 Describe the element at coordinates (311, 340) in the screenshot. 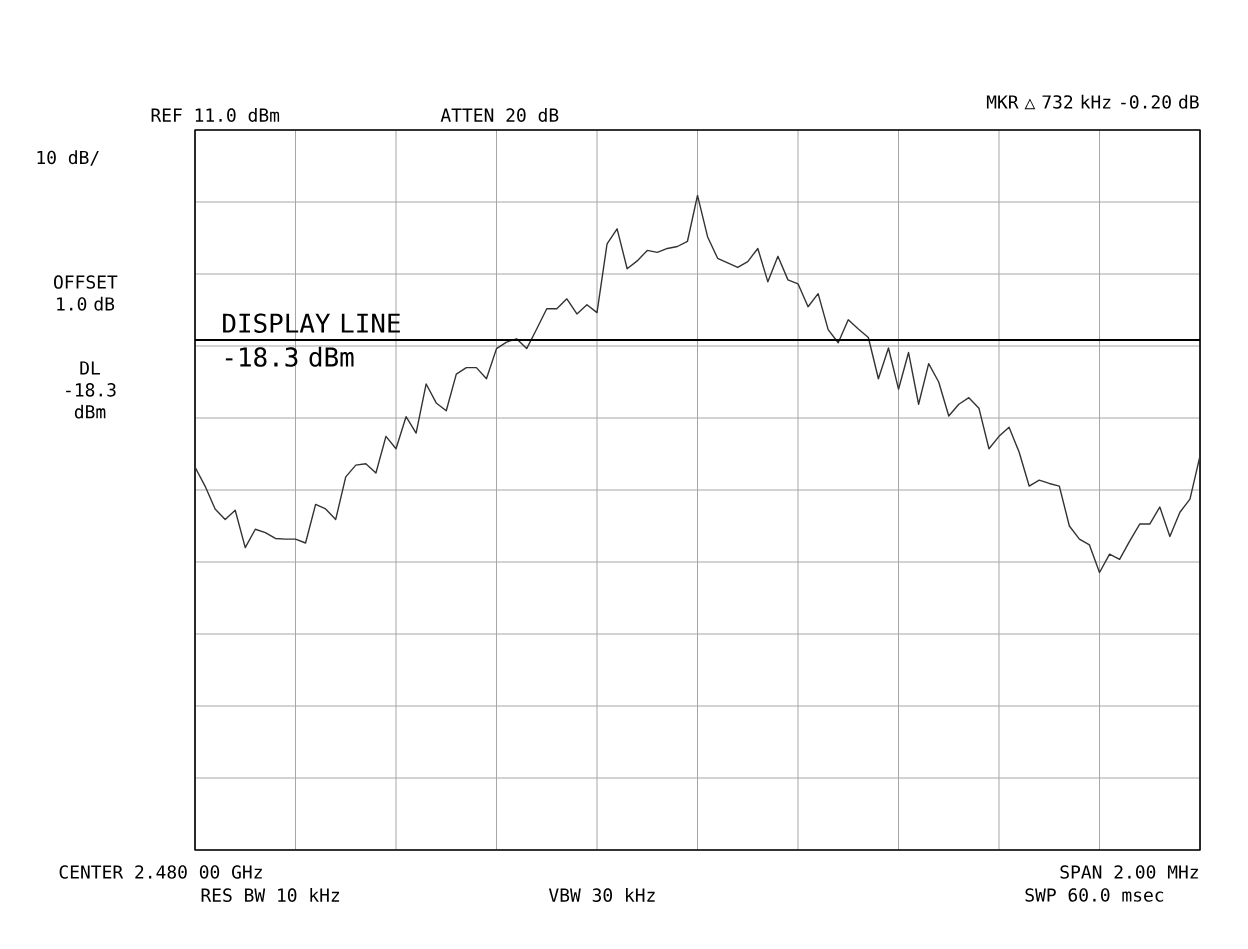

I see `ref-line-label: DISPLAY LINE -18.3 dBm` at that location.